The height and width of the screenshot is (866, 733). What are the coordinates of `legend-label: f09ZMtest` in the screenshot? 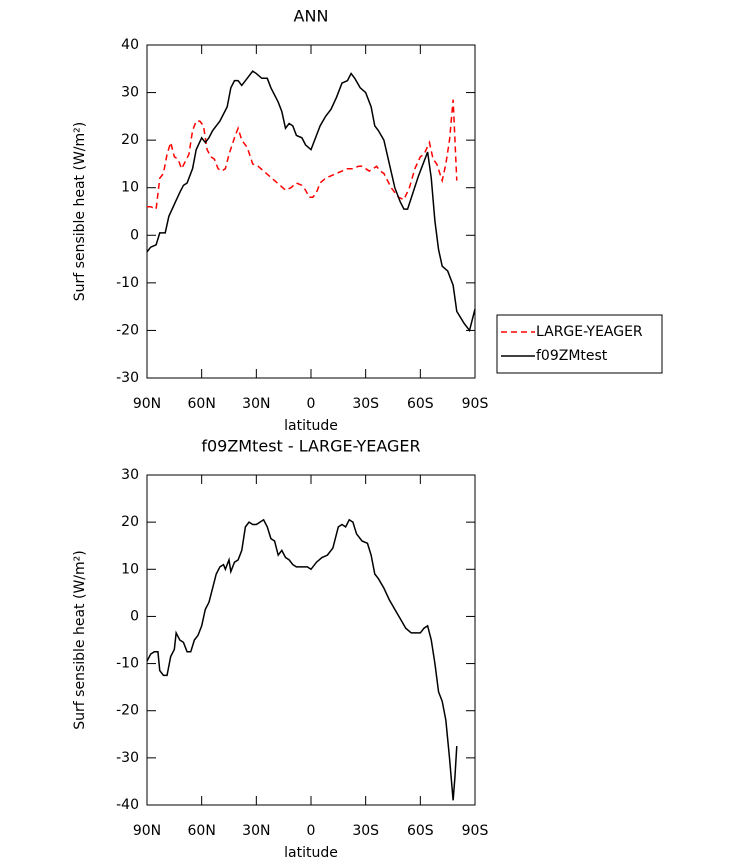 It's located at (572, 356).